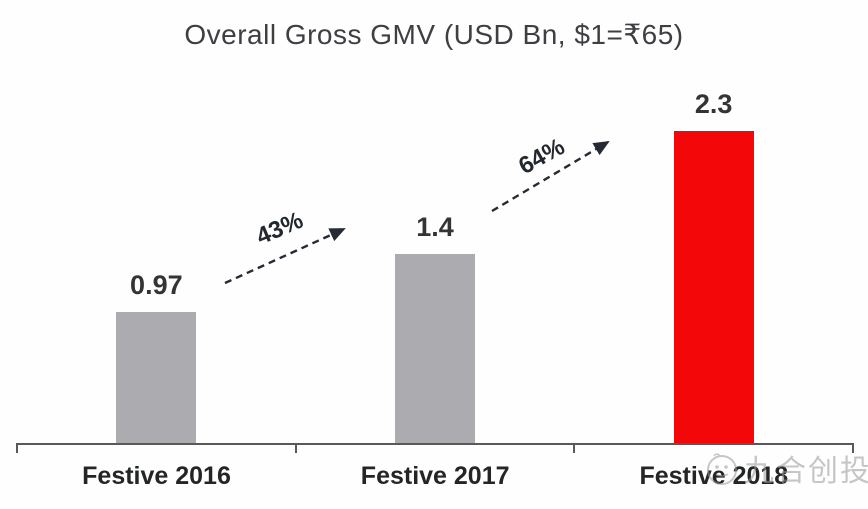  Describe the element at coordinates (713, 104) in the screenshot. I see `bar-value-label: 2.3` at that location.